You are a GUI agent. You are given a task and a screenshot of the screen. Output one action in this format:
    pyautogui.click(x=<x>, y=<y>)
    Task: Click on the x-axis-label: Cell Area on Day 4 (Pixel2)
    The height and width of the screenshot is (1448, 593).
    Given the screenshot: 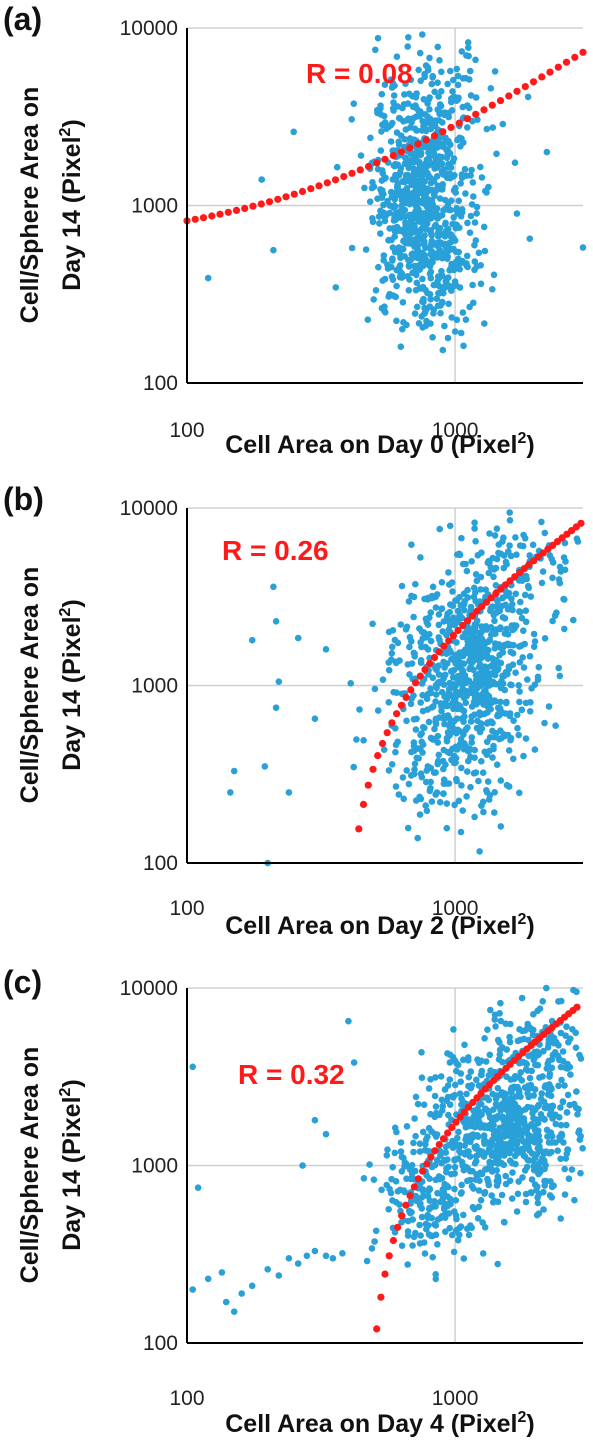 What is the action you would take?
    pyautogui.click(x=379, y=1423)
    